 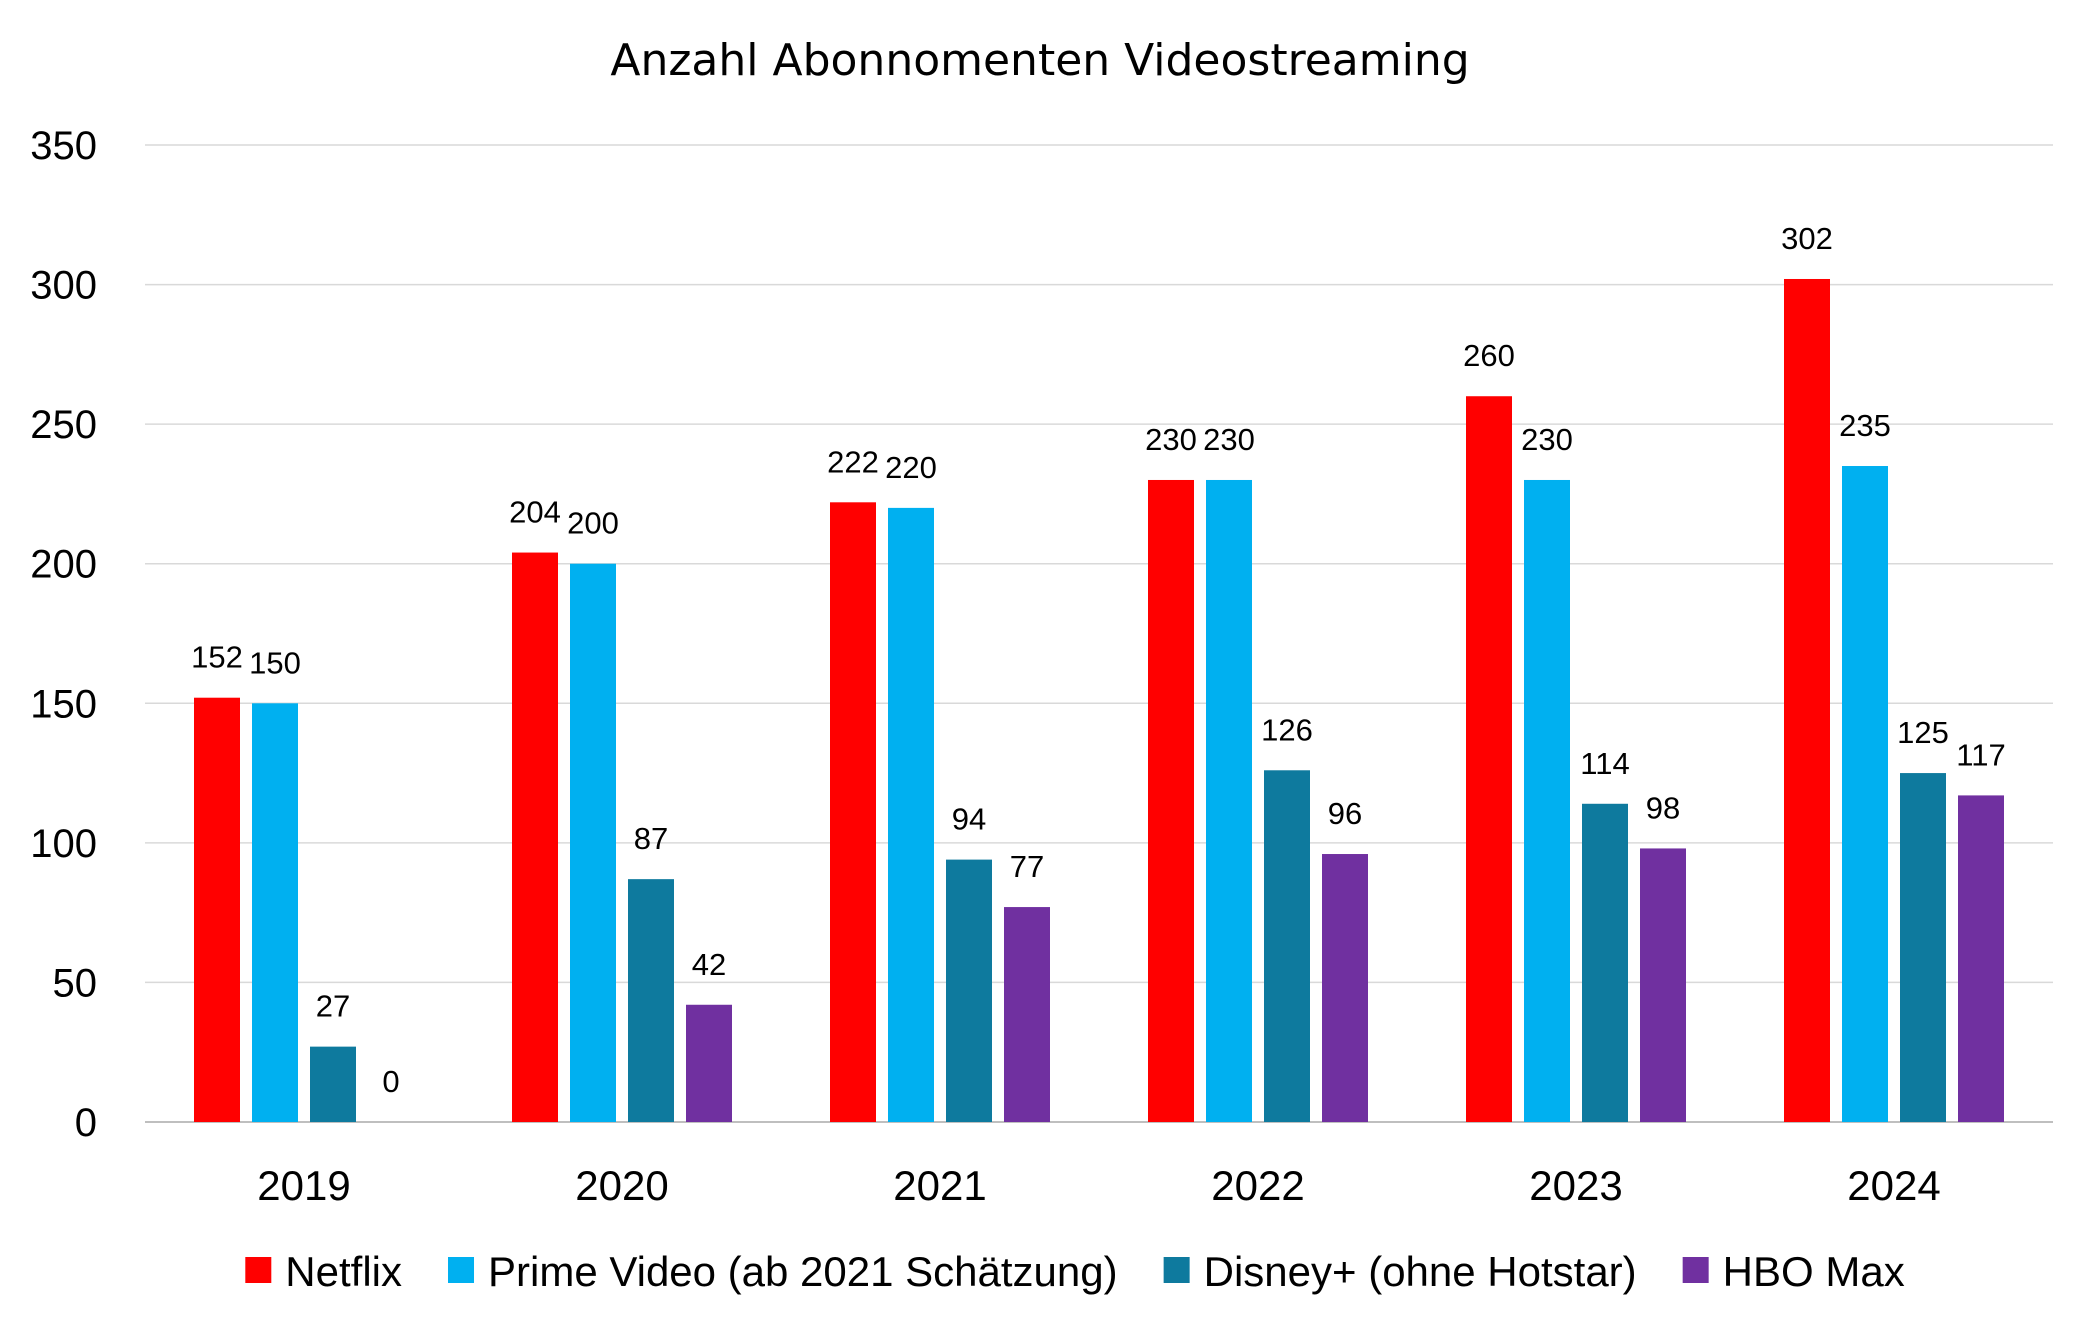 What do you see at coordinates (1807, 238) in the screenshot?
I see `data-label: 302` at bounding box center [1807, 238].